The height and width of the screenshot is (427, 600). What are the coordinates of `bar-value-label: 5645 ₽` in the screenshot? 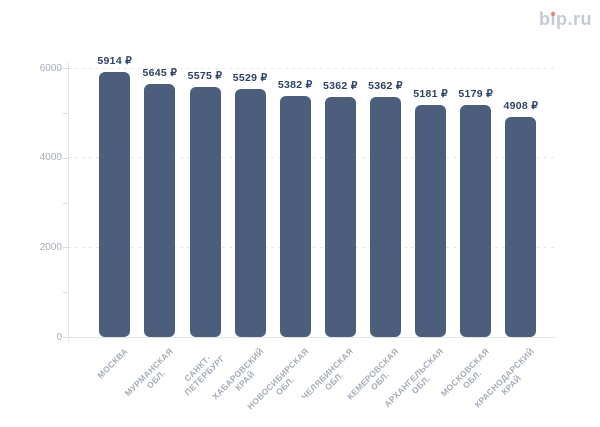 It's located at (160, 72).